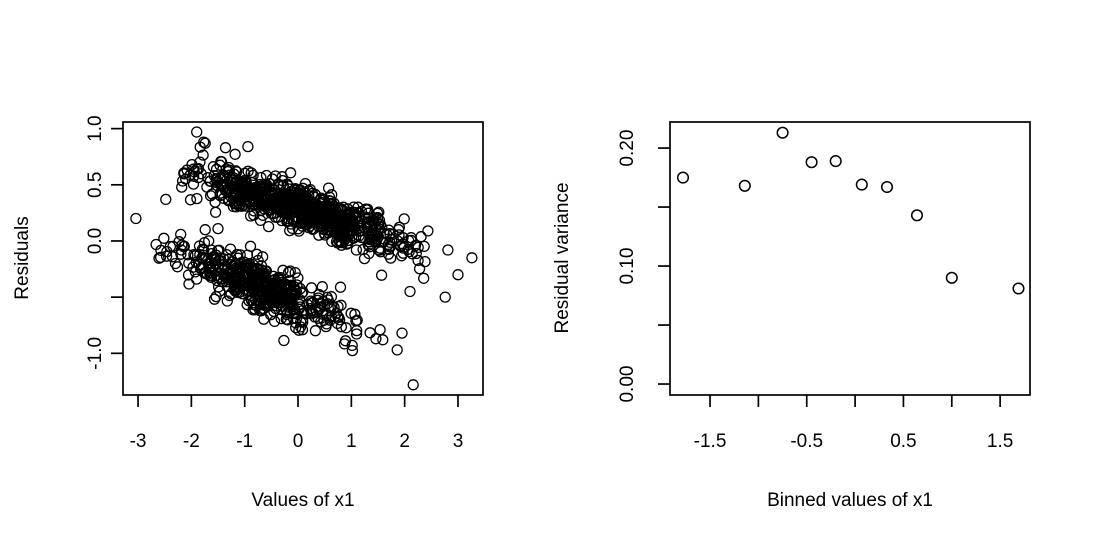 This screenshot has height=554, width=1095. I want to click on x-tick-label: -1.5, so click(710, 441).